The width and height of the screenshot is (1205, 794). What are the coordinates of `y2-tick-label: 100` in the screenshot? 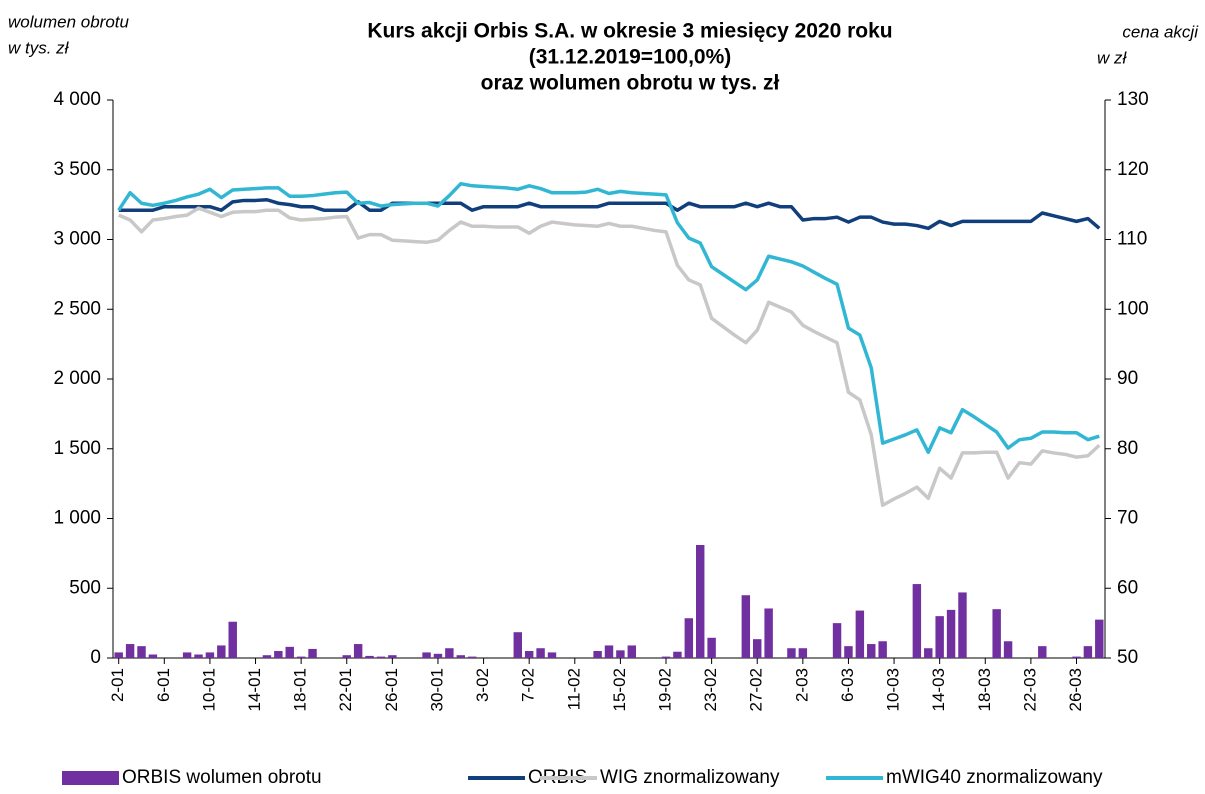 It's located at (1133, 308).